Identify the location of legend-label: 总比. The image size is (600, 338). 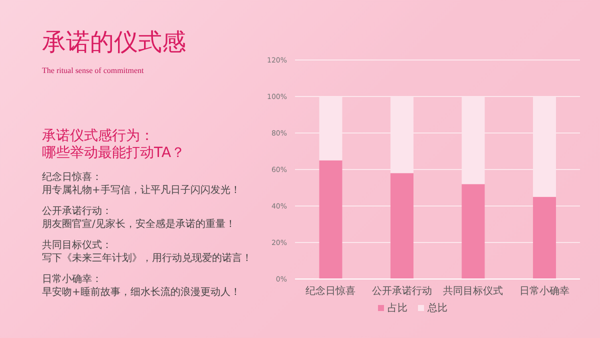
(438, 308).